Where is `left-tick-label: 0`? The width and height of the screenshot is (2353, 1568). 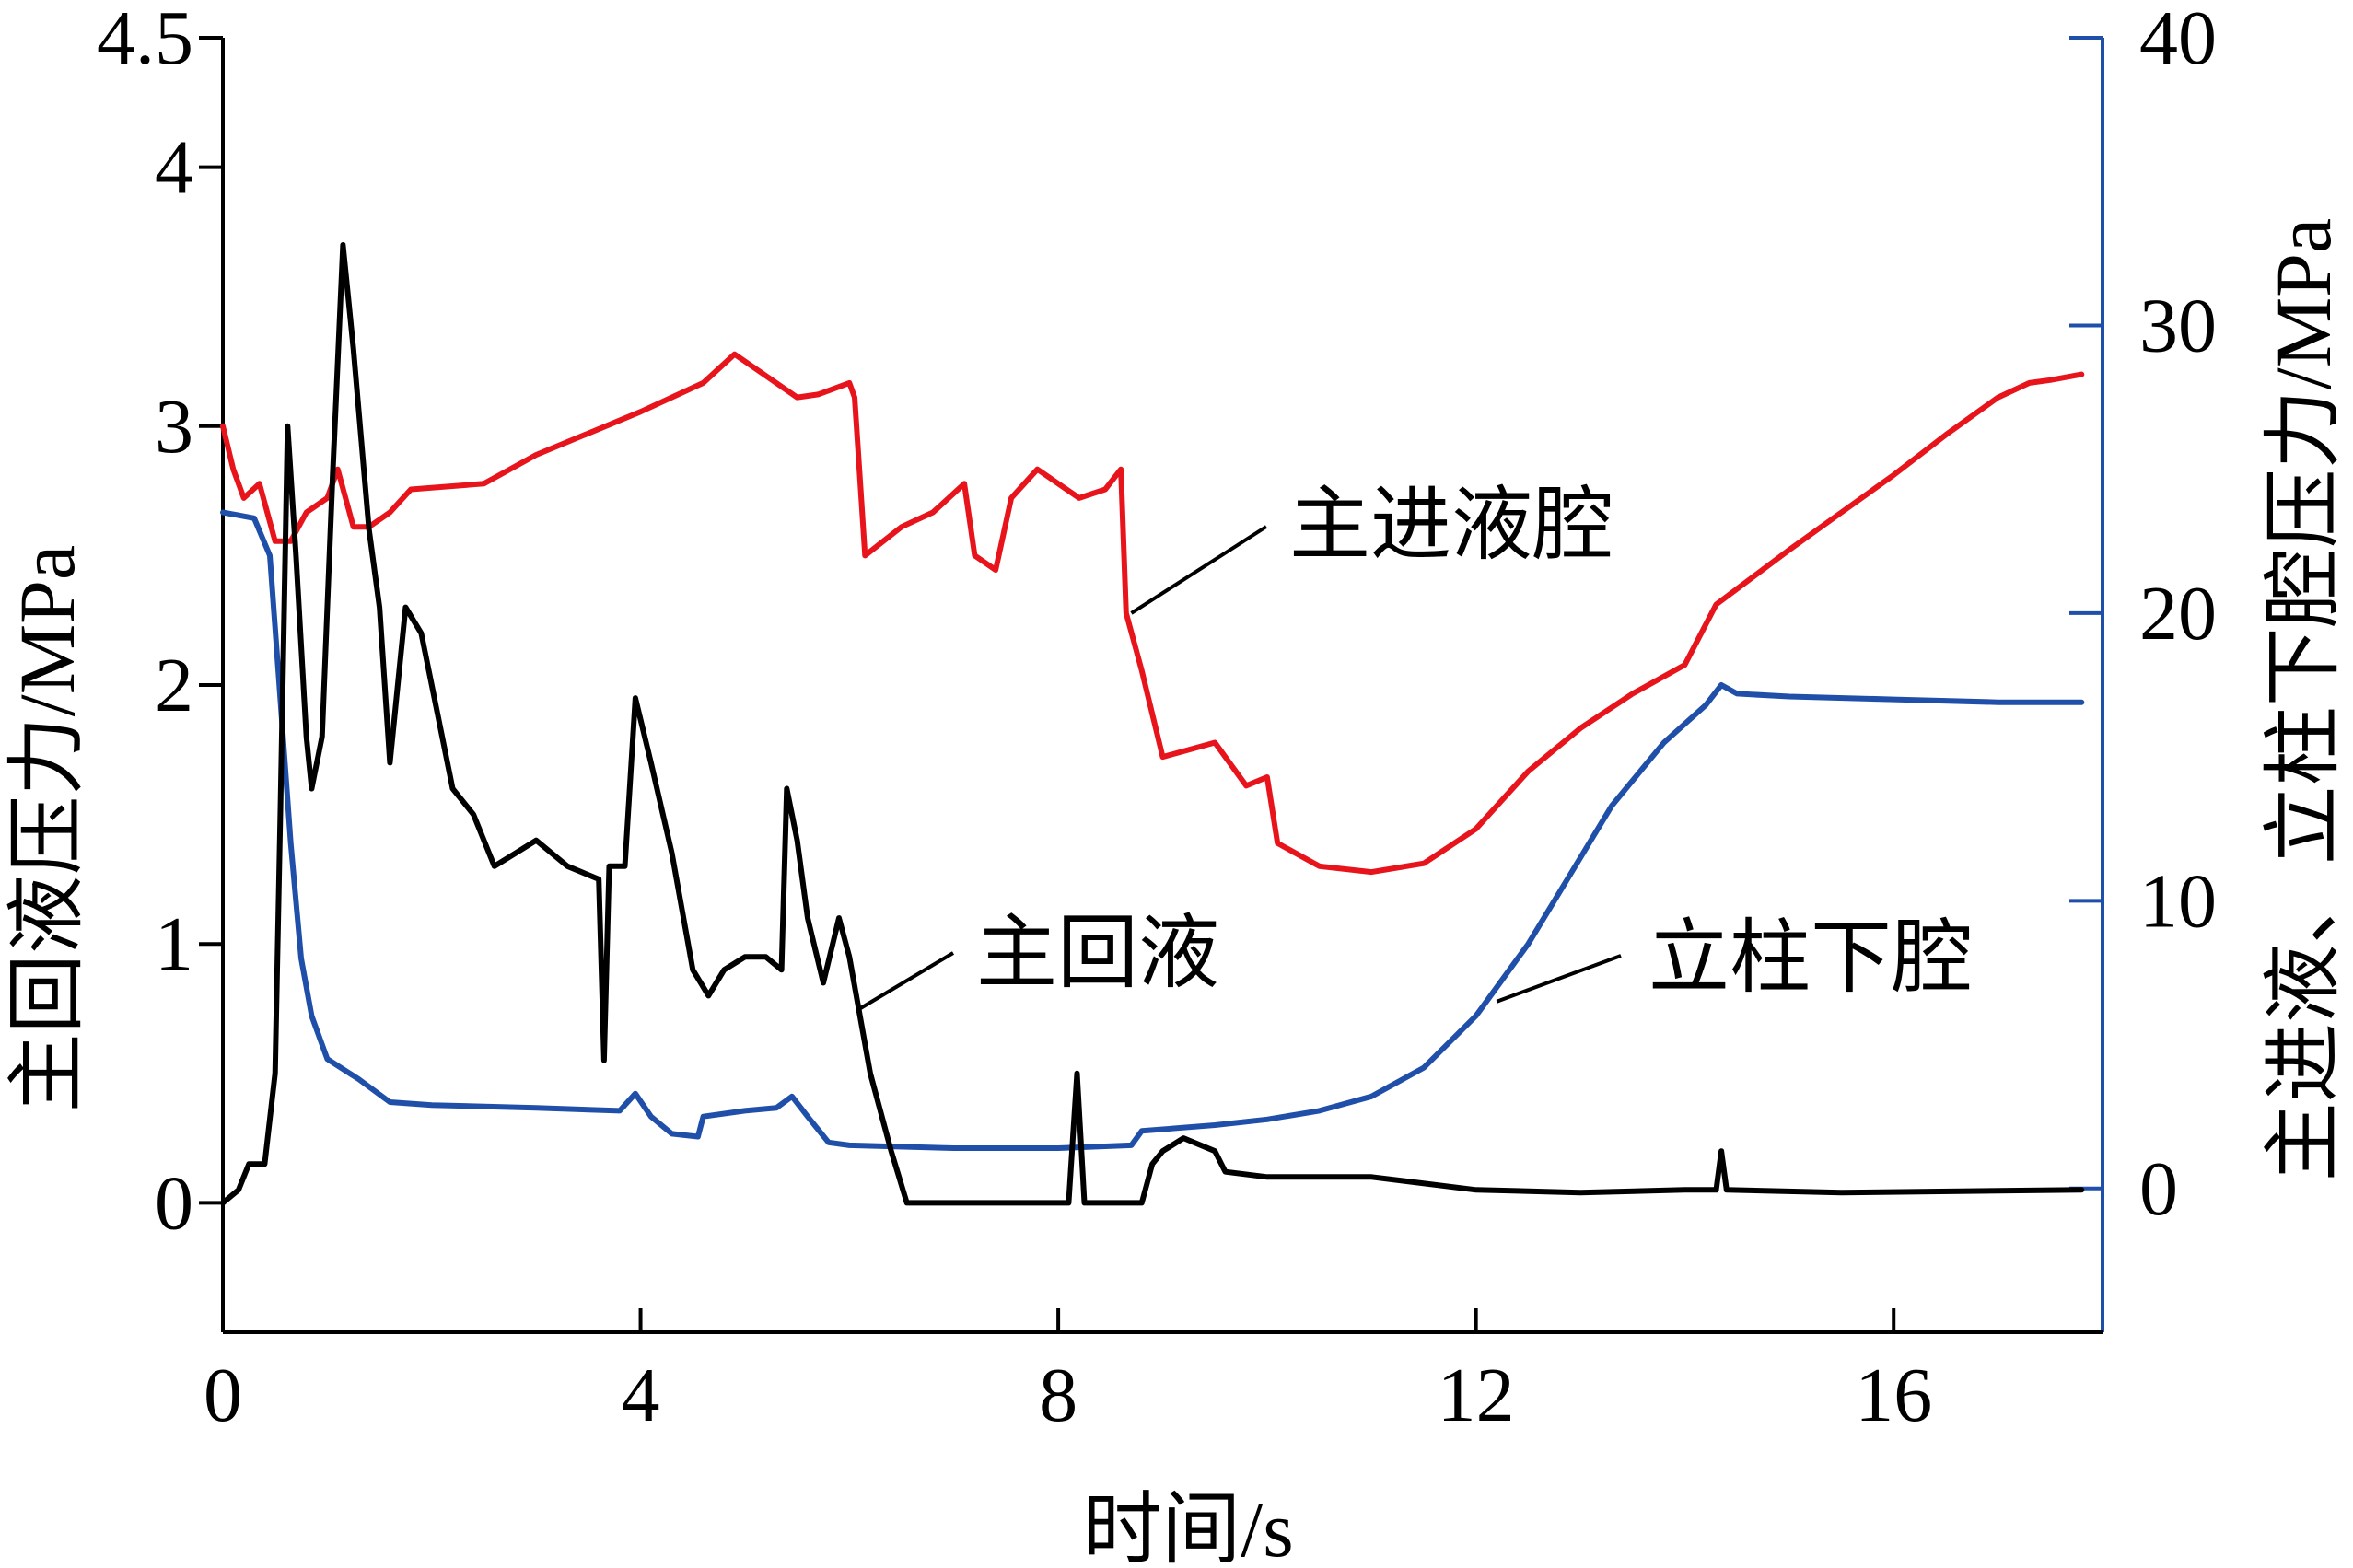
left-tick-label: 0 is located at coordinates (174, 1203).